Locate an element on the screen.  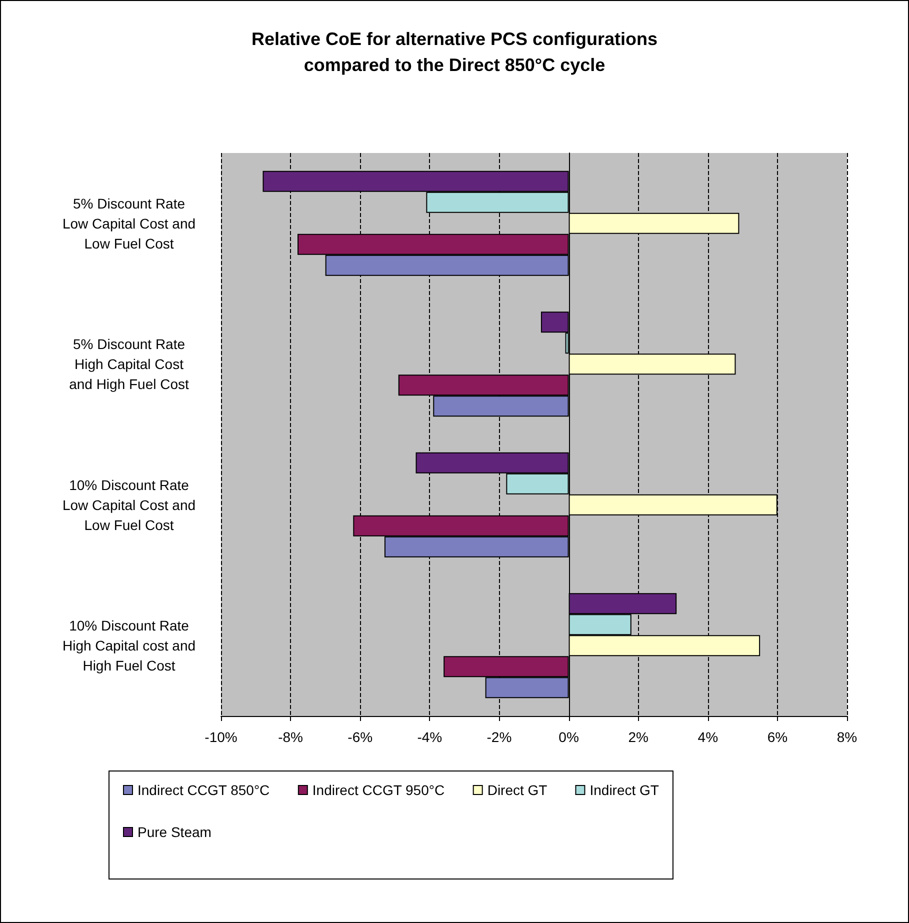
legend-label: Indirect CCGT 850°C is located at coordinates (204, 790).